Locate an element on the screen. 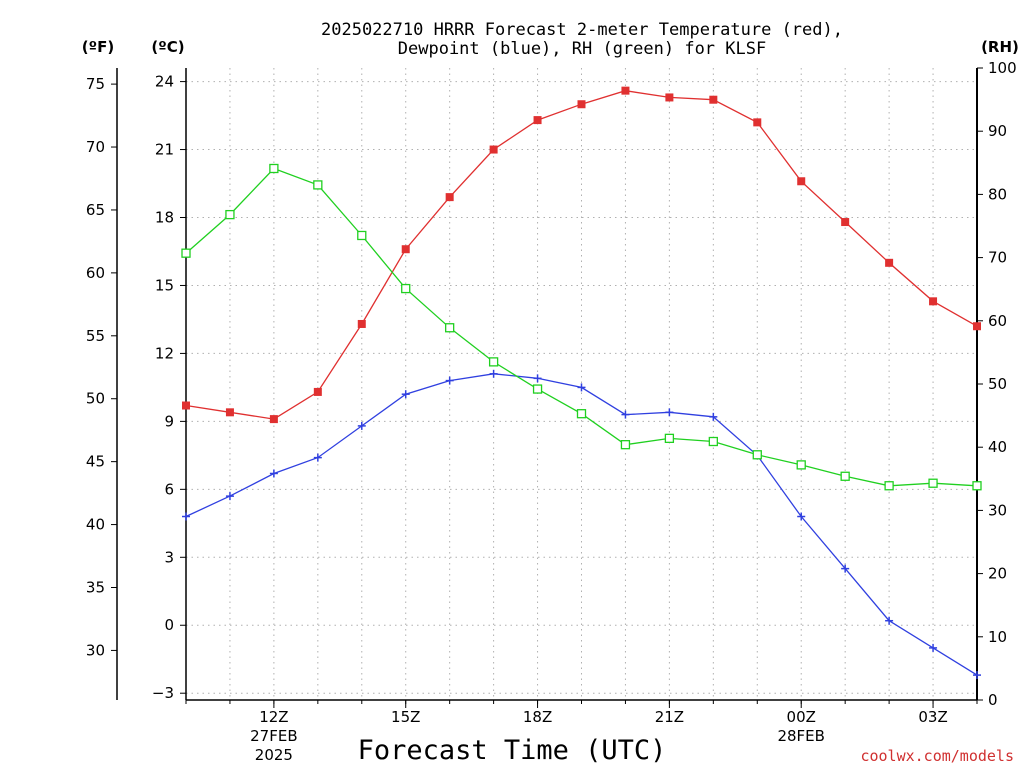 Image resolution: width=1024 pixels, height=768 pixels. fahrenheit-tick-label: 50 is located at coordinates (95, 399).